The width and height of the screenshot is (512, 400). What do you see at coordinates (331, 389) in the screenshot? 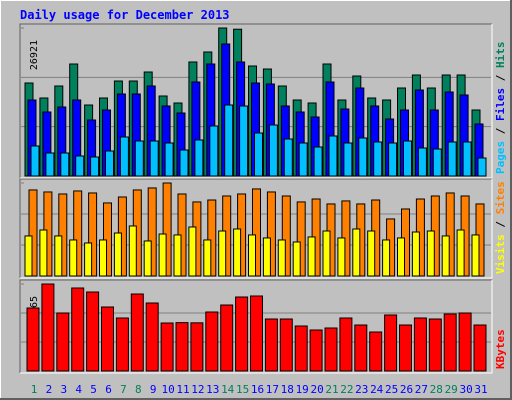
I see `x-tick-label: 21` at bounding box center [331, 389].